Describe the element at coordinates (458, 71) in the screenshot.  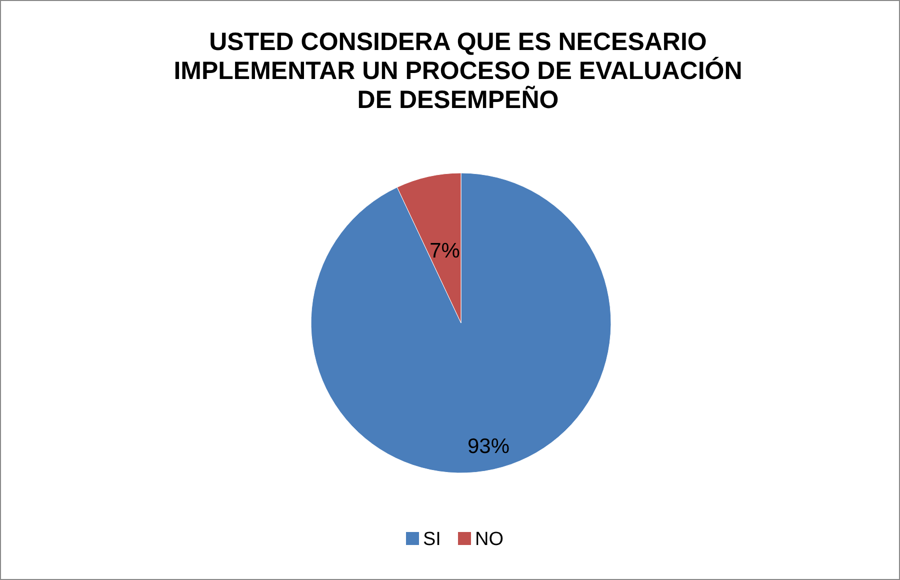
I see `chart-title: USTED CONSIDERA QUE ES NECESARIO IMPLEMENTAR UN PROCESO DE EVALUACIÓN DE DESEMPEÑO` at that location.